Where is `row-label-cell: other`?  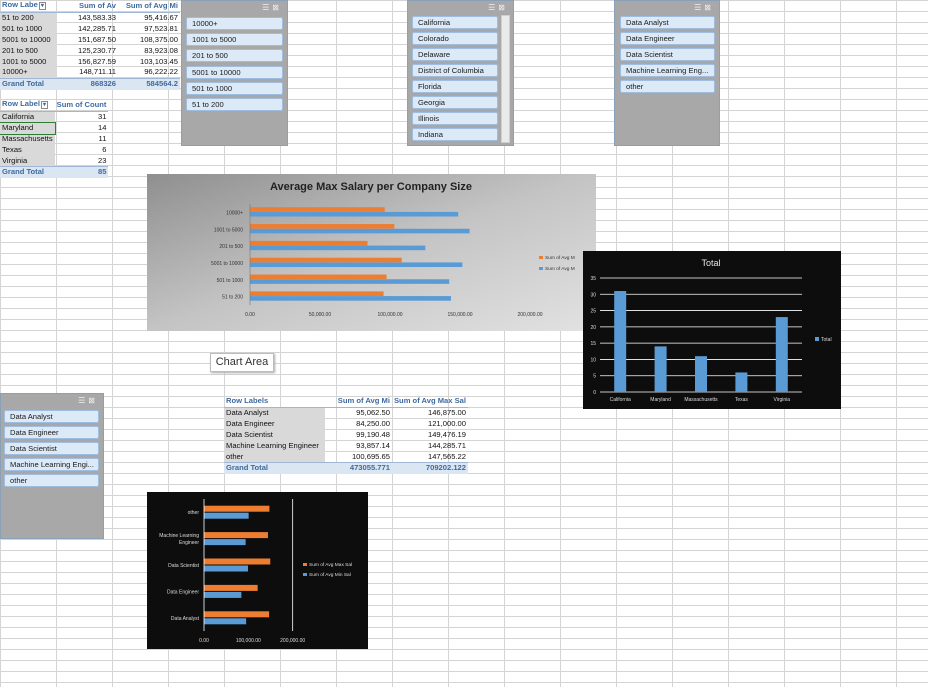
row-label-cell: other is located at coordinates (275, 457).